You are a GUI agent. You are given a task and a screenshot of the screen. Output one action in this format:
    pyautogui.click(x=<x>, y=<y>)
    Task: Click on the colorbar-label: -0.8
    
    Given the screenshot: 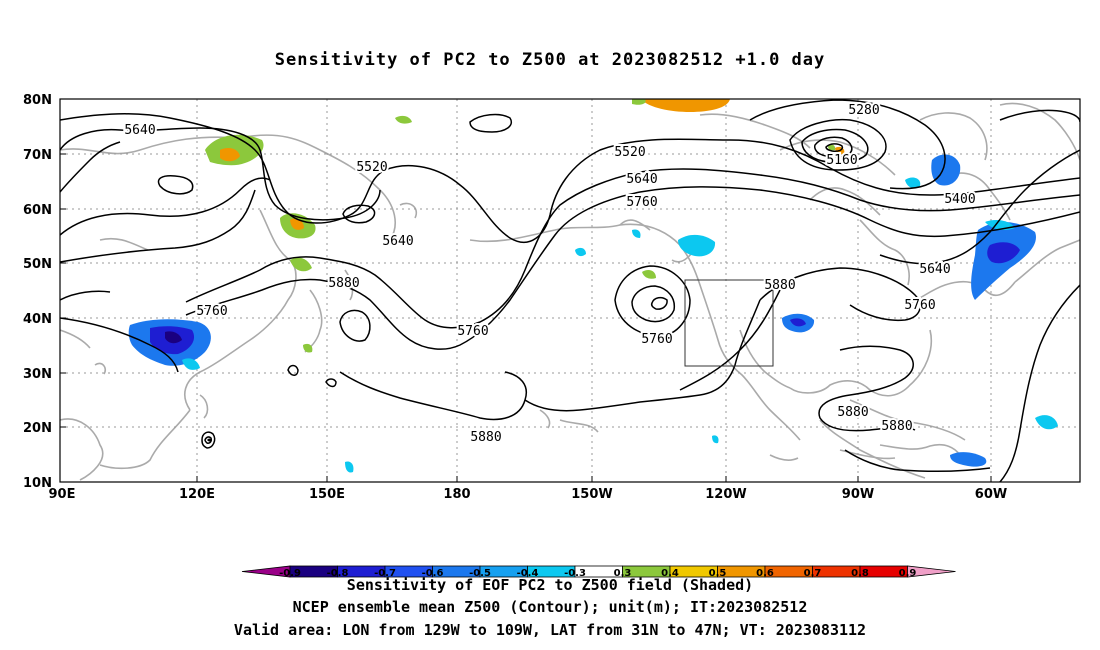 What is the action you would take?
    pyautogui.click(x=338, y=573)
    